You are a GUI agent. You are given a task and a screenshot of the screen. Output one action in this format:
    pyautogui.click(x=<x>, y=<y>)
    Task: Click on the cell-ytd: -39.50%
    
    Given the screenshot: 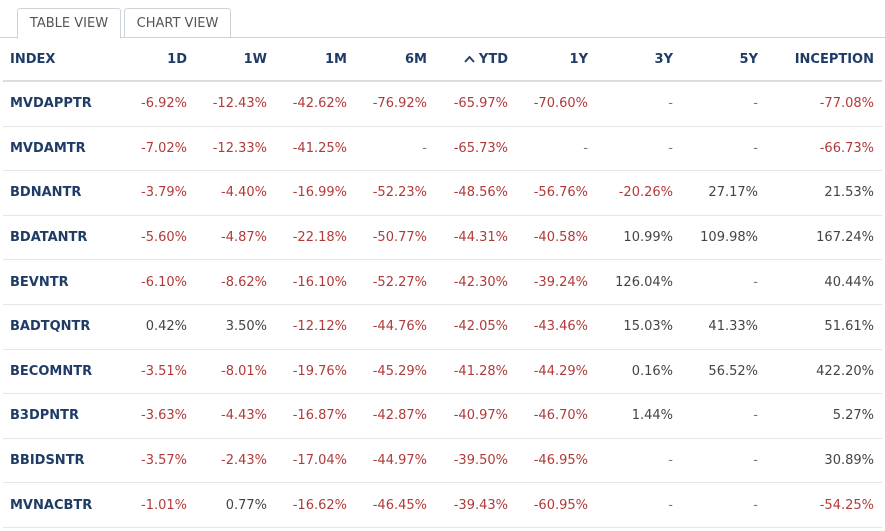 What is the action you would take?
    pyautogui.click(x=475, y=461)
    